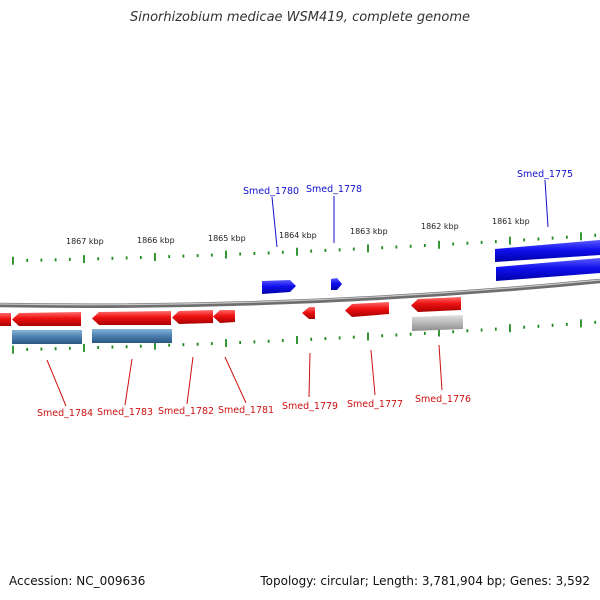 Image resolution: width=600 pixels, height=600 pixels. What do you see at coordinates (186, 411) in the screenshot?
I see `gene-label-smed-1782: Smed_1782` at bounding box center [186, 411].